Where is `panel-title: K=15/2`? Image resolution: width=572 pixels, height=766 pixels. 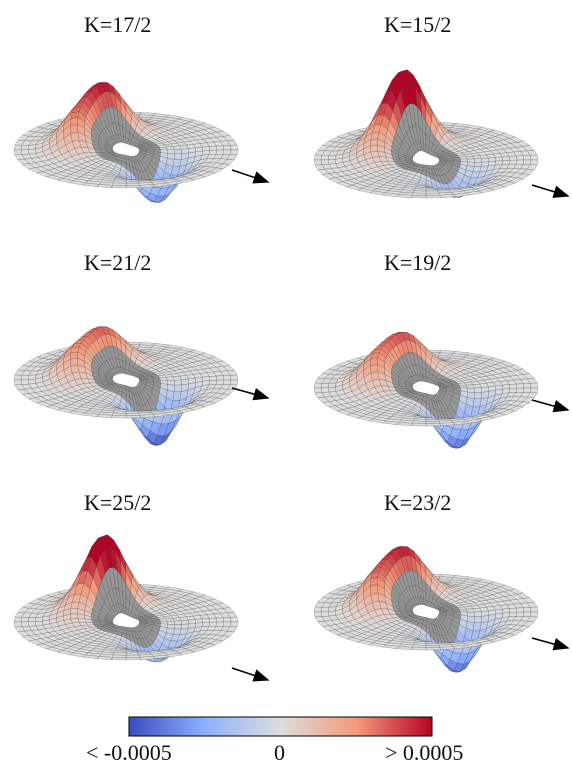
panel-title: K=15/2 is located at coordinates (418, 24).